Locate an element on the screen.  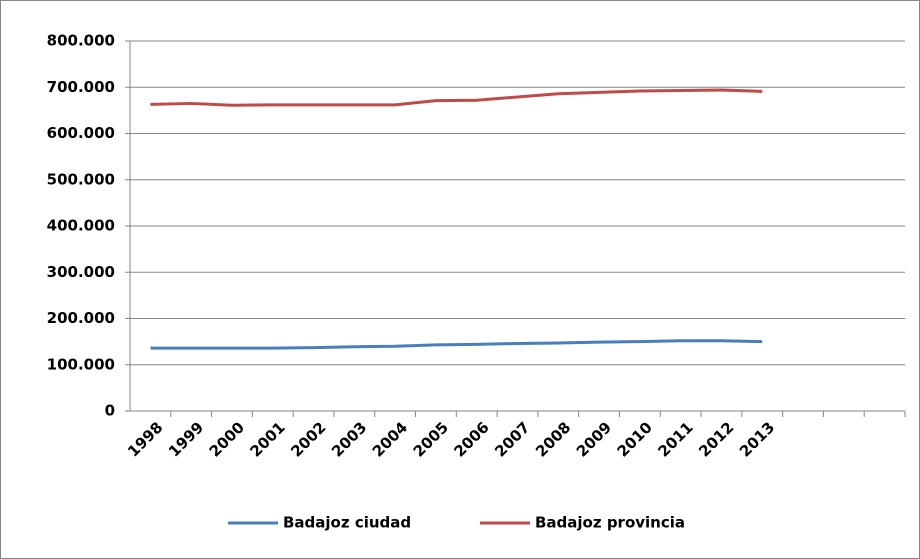
y-tick-label: 400.000 is located at coordinates (81, 226).